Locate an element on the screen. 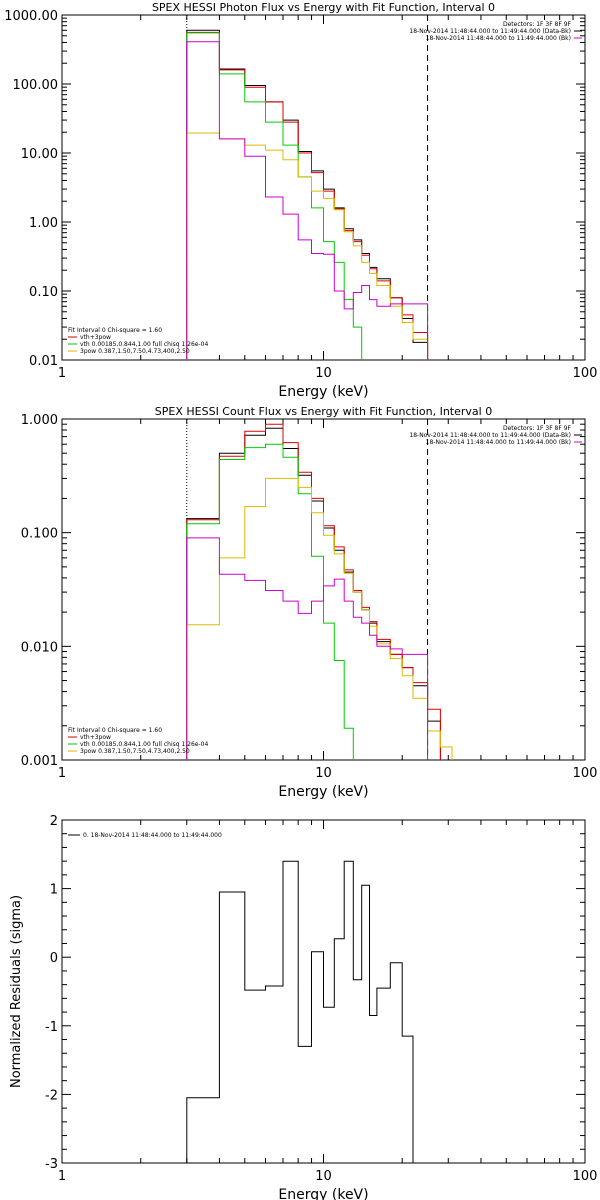  y-tick-label: 0.01 is located at coordinates (43, 361).